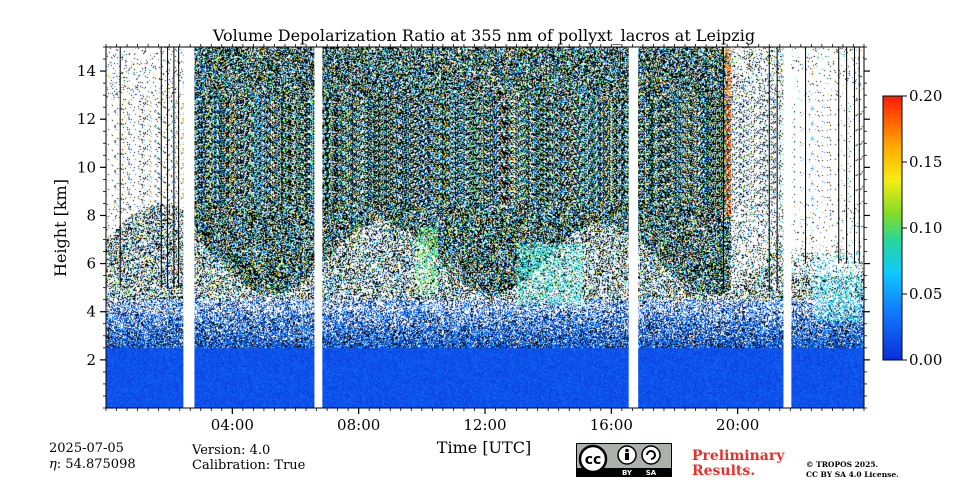  What do you see at coordinates (852, 474) in the screenshot?
I see `copyright-line-2: CC BY SA 4.0 License.` at bounding box center [852, 474].